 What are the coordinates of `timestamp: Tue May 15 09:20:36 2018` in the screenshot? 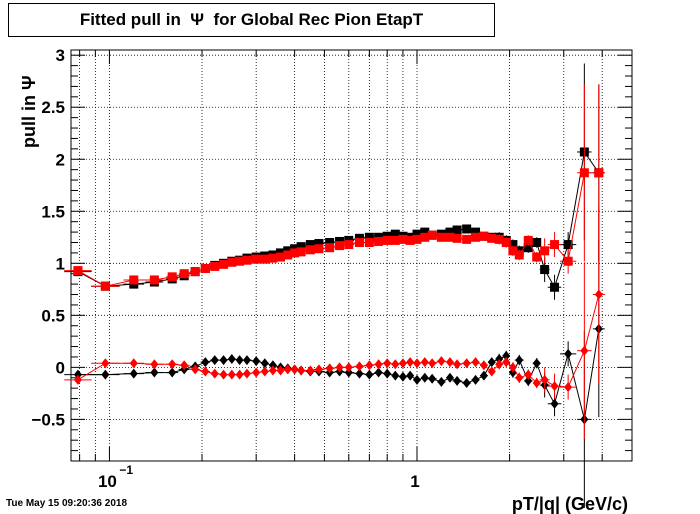 It's located at (67, 503).